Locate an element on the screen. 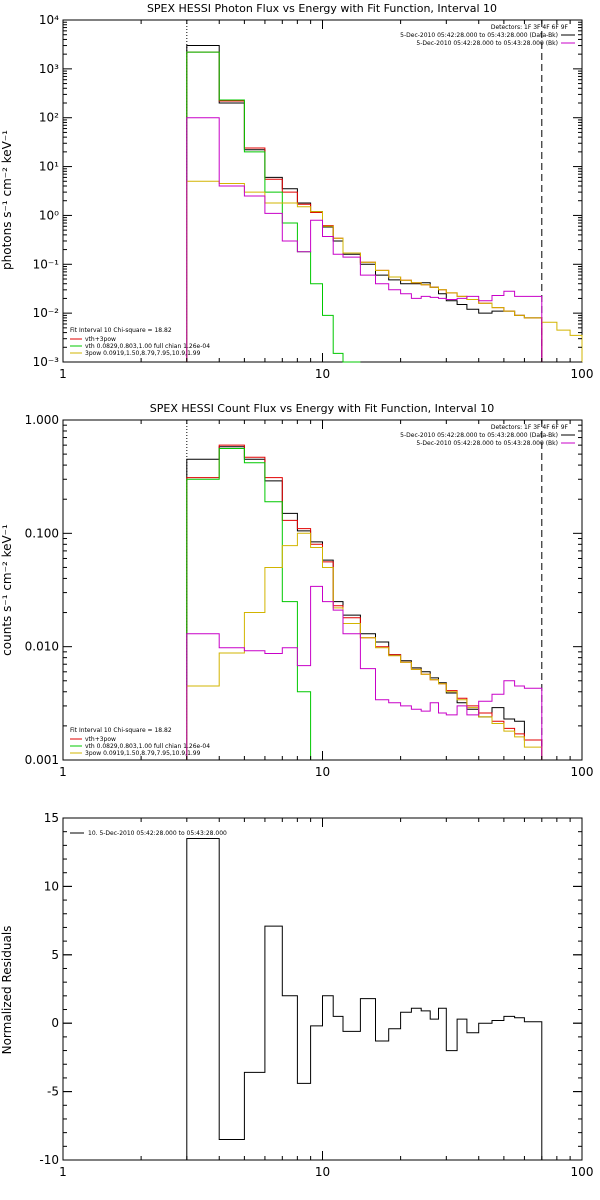 The image size is (600, 1200). photon-flux-series-vth is located at coordinates (273, 207).